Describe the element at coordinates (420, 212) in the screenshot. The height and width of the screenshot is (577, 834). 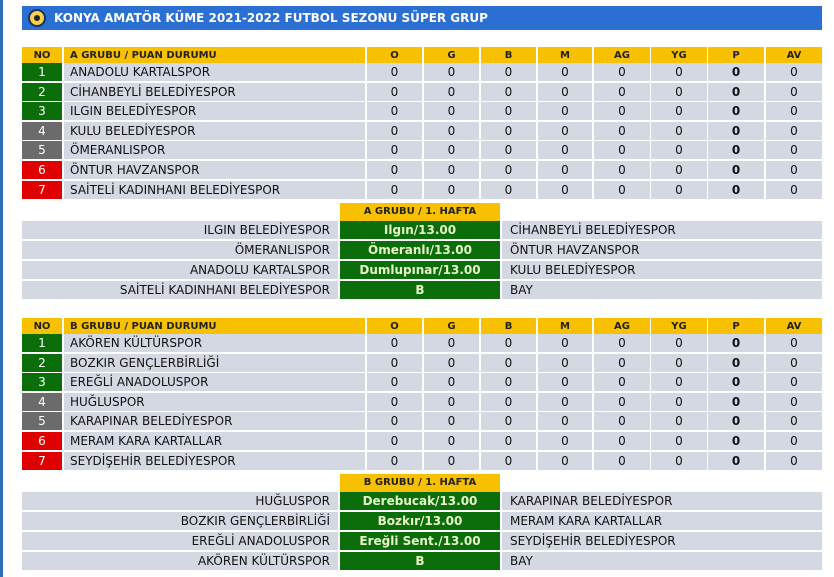
I see `fixture-title: A GRUBU / 1. HAFTA` at that location.